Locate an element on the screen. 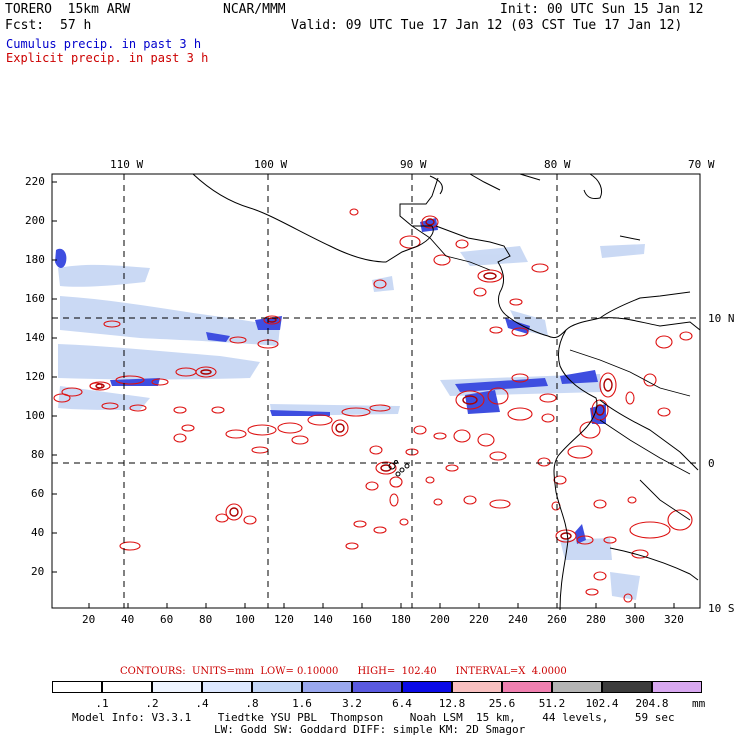 The image size is (740, 740). lon-label-70w: 70 W is located at coordinates (701, 164).